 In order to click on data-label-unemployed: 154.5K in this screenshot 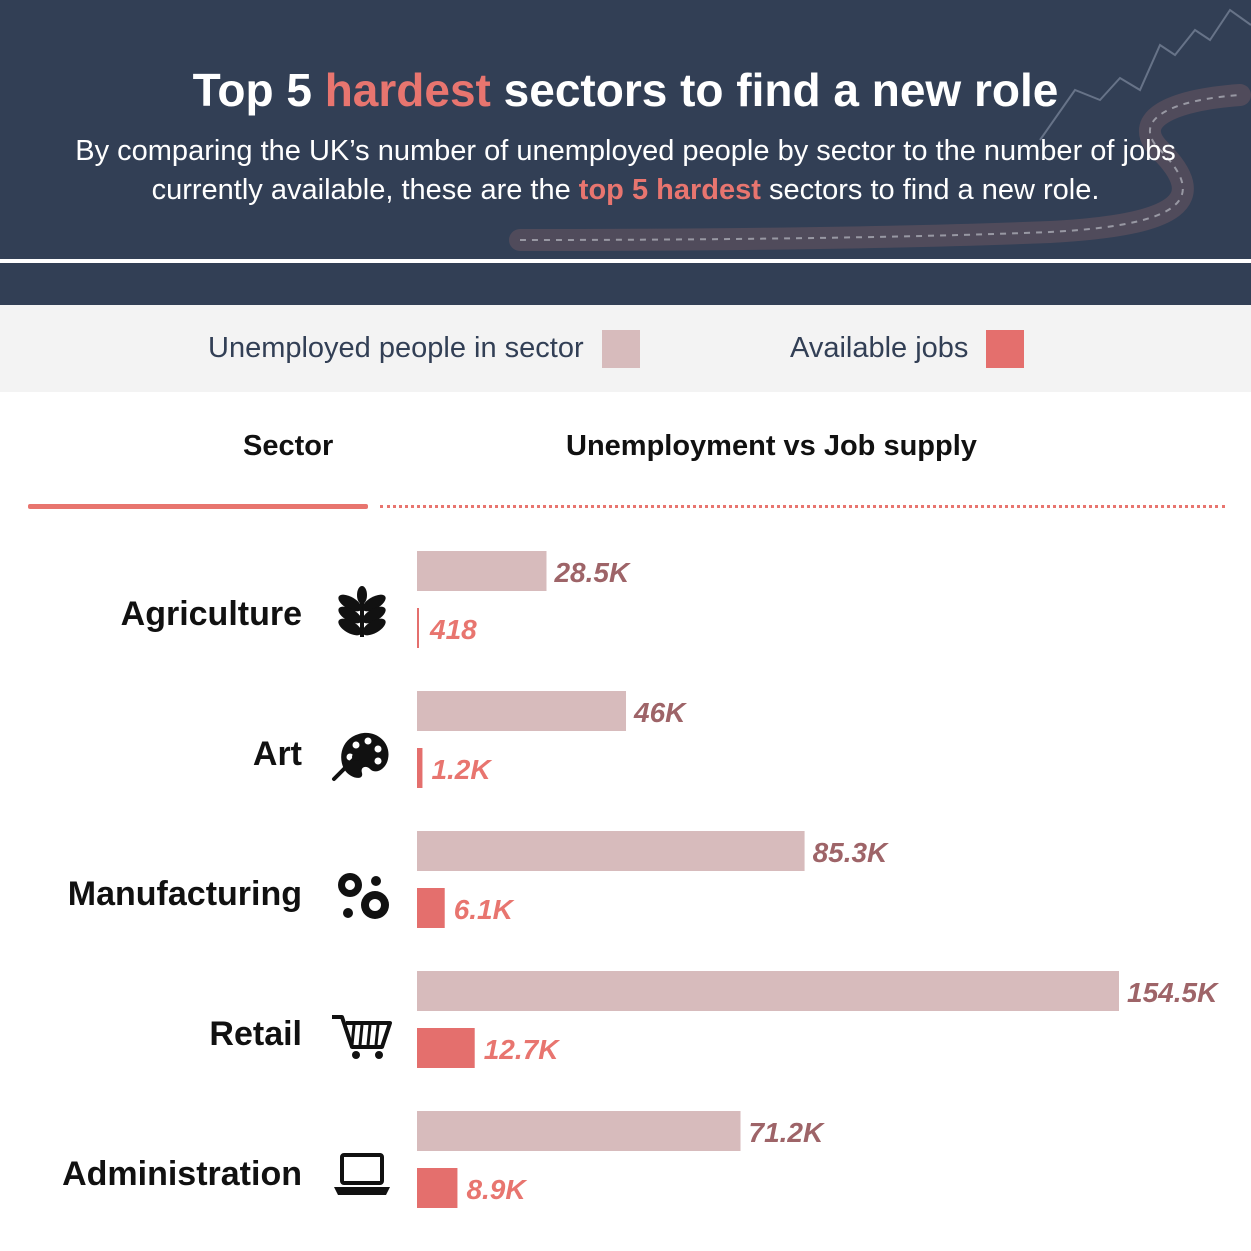, I will do `click(1173, 992)`.